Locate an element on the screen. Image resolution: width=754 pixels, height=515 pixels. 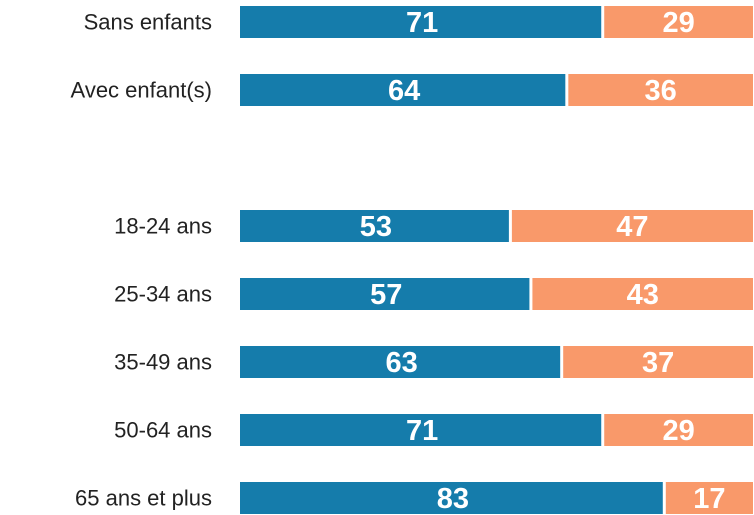
value-label: 57 is located at coordinates (386, 295).